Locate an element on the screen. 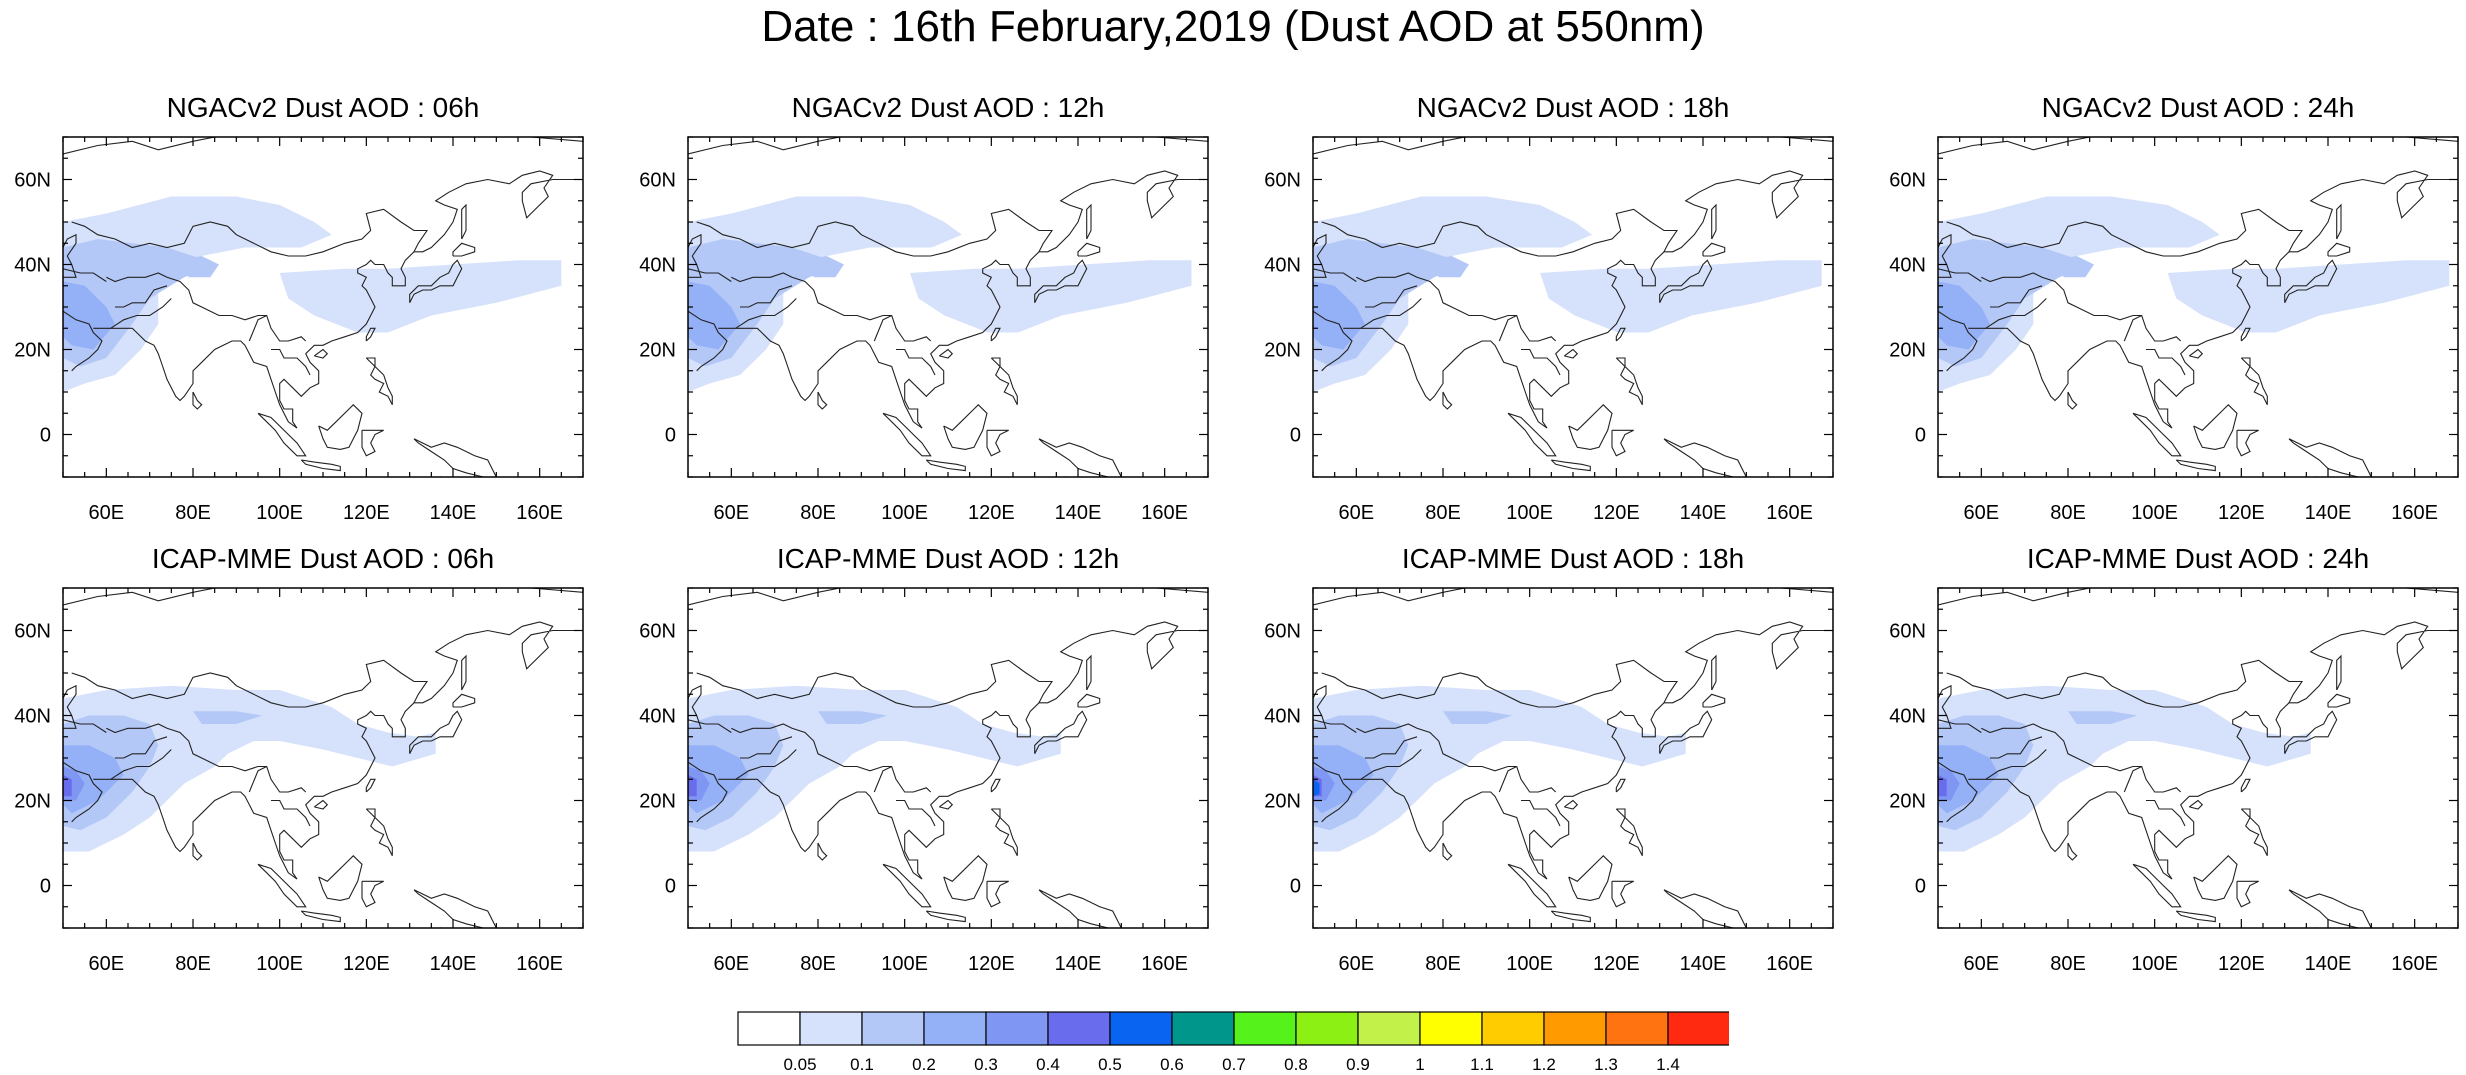  colorbar-label: 0.7 is located at coordinates (1234, 1064).